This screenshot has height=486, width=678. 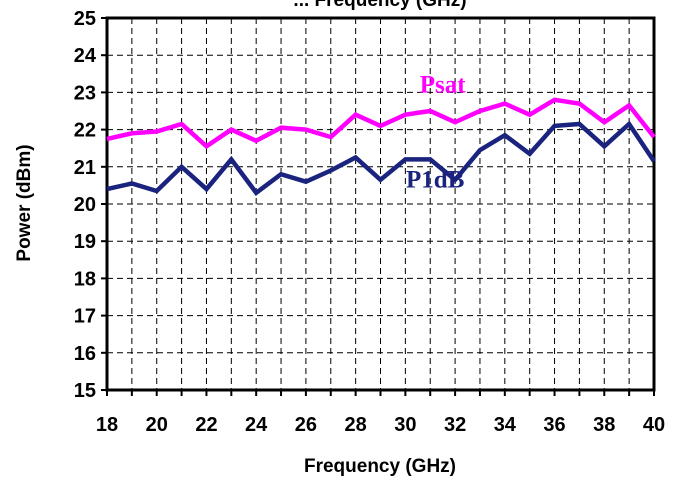 I want to click on annotations: Psat P1dB, so click(x=436, y=132).